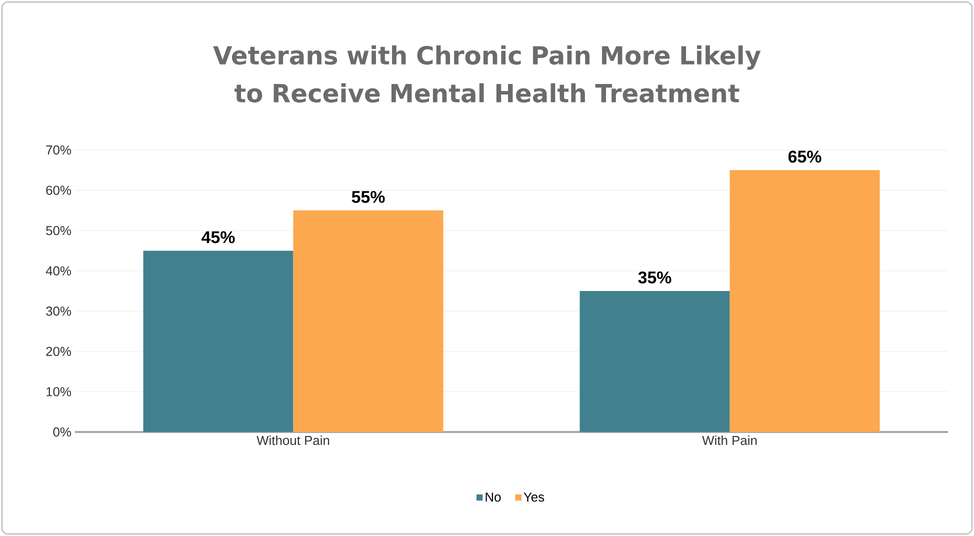 The height and width of the screenshot is (536, 974). Describe the element at coordinates (59, 231) in the screenshot. I see `y-tick-label: 50%` at that location.